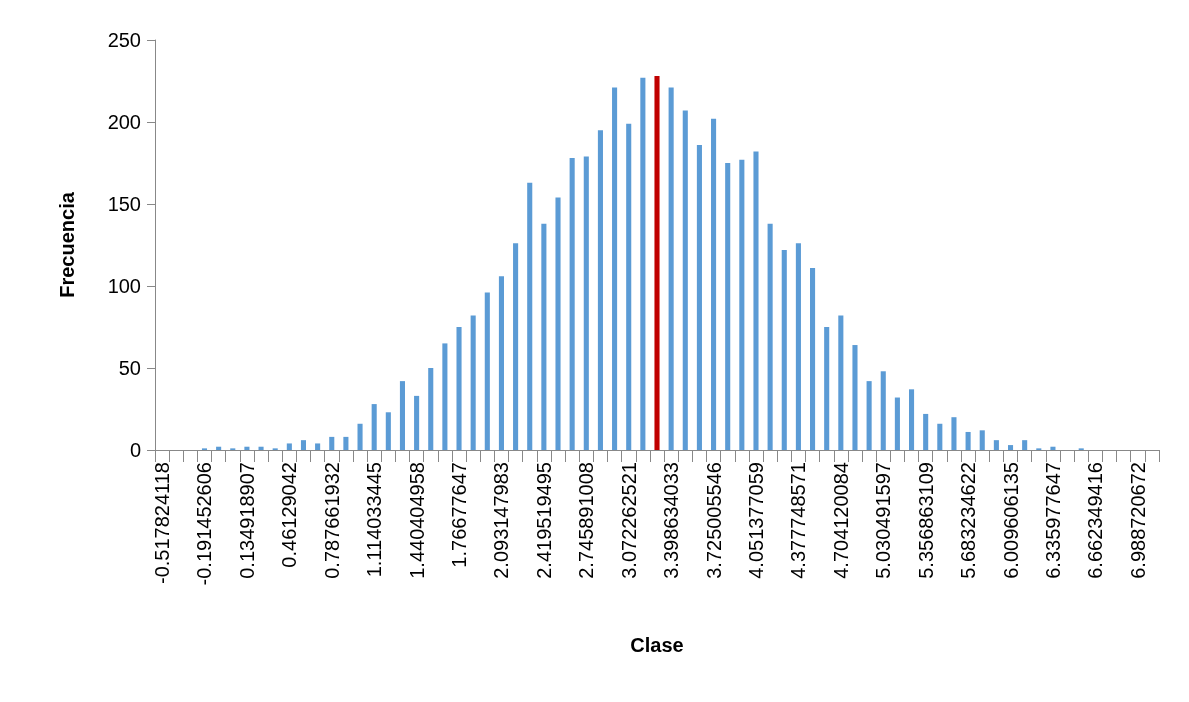 This screenshot has width=1189, height=702. I want to click on y-tick-label: 200, so click(124, 122).